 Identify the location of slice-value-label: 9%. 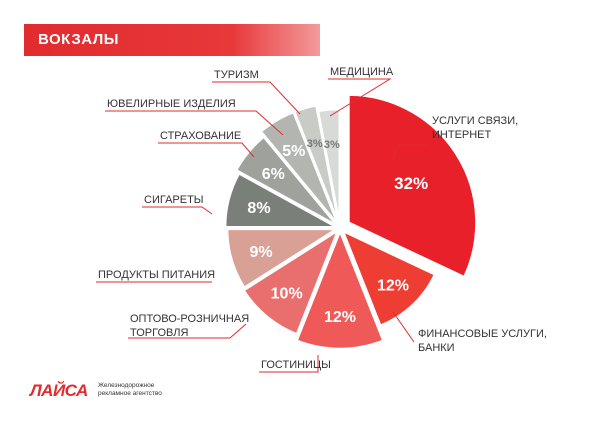
(261, 252).